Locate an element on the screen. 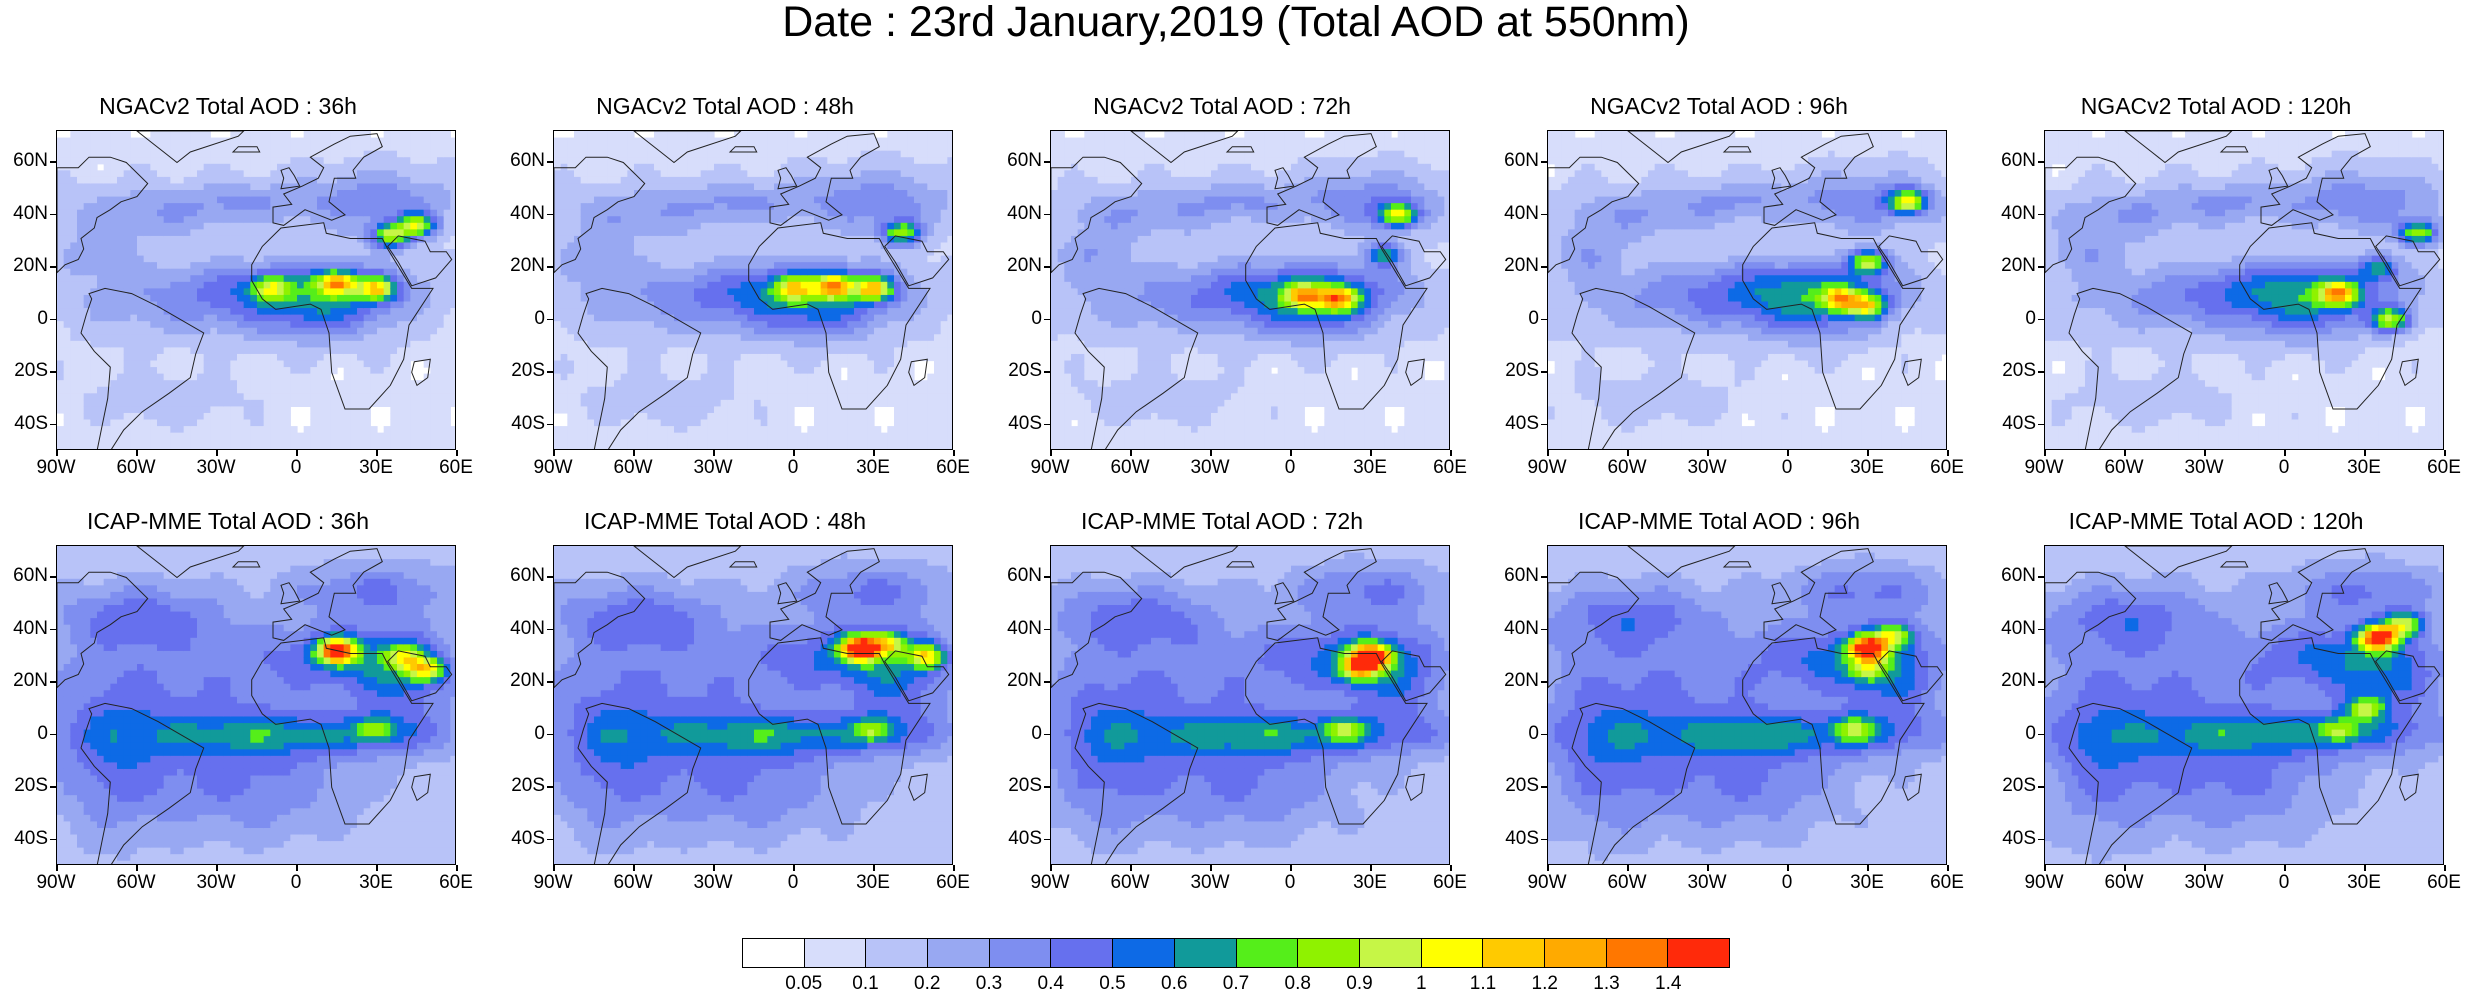 Image resolution: width=2472 pixels, height=995 pixels. latitude-tick-label: 20N is located at coordinates (1515, 681).